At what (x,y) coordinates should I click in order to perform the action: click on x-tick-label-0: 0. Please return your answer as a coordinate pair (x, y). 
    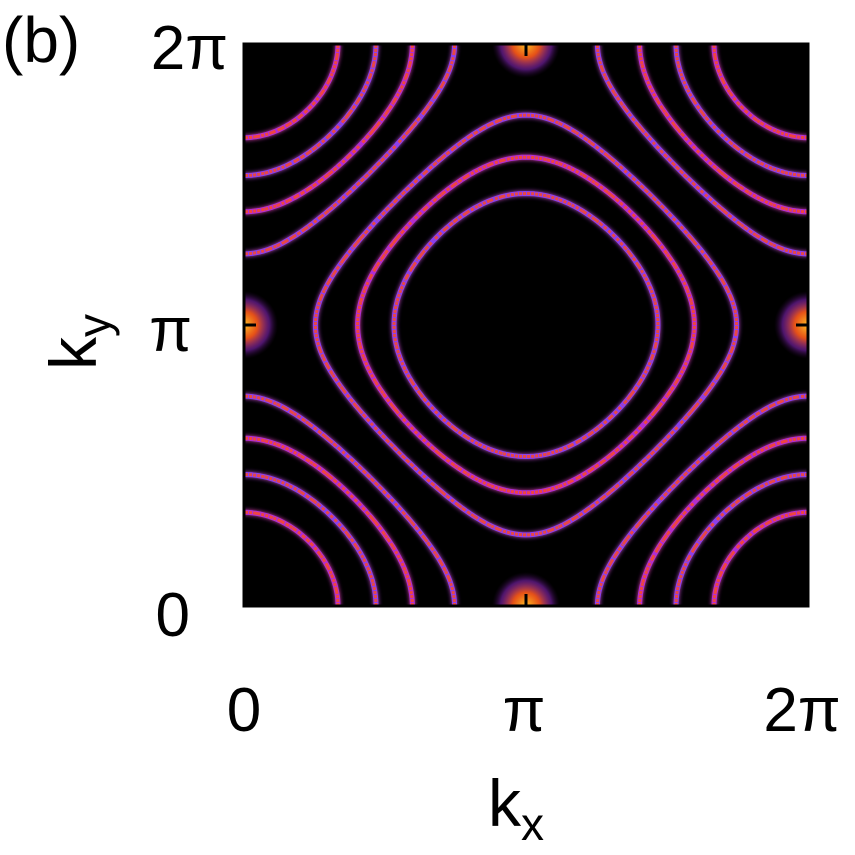
    Looking at the image, I should click on (244, 711).